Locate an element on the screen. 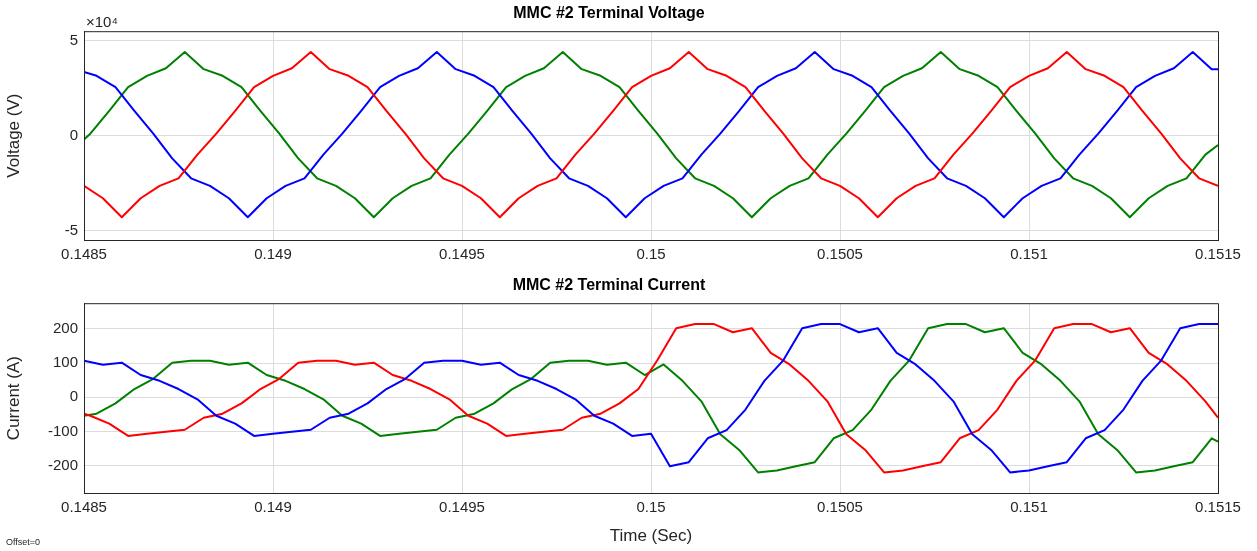 The width and height of the screenshot is (1257, 551). chart-title: MMC #2 Terminal Voltage is located at coordinates (609, 13).